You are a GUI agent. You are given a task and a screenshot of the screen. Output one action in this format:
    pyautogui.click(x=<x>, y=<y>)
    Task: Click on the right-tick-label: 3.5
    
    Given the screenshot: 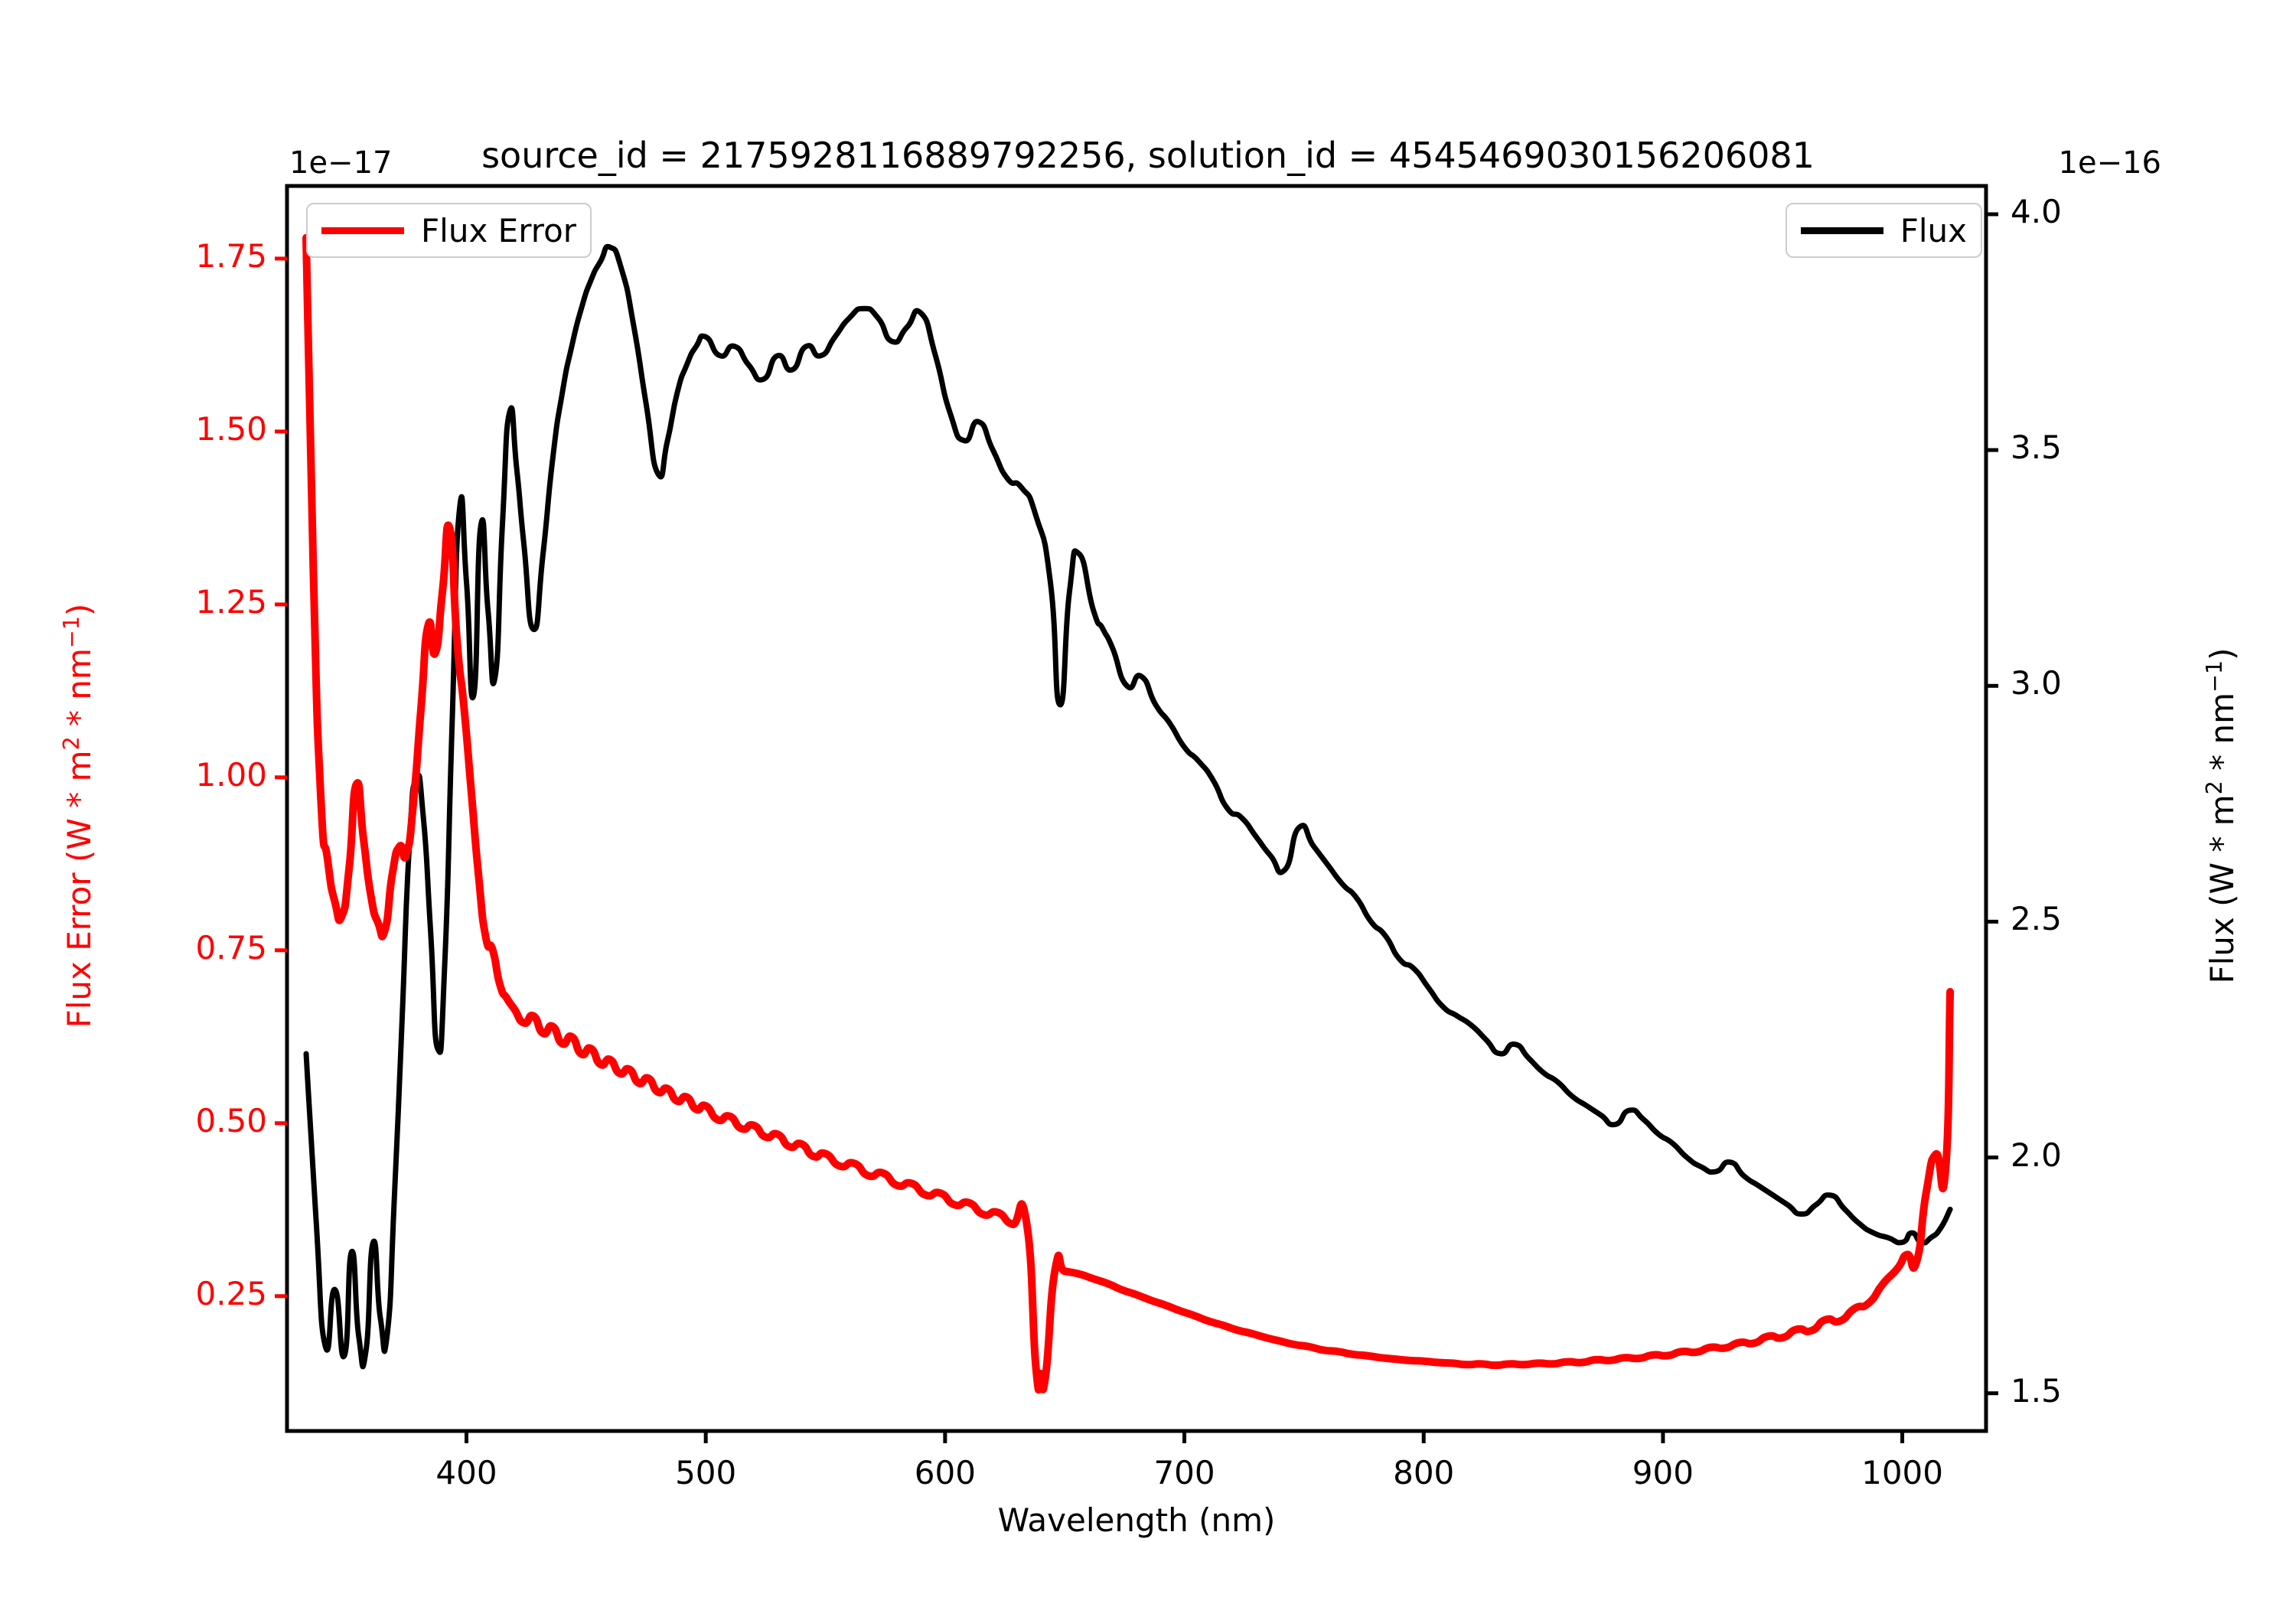 What is the action you would take?
    pyautogui.click(x=2036, y=448)
    